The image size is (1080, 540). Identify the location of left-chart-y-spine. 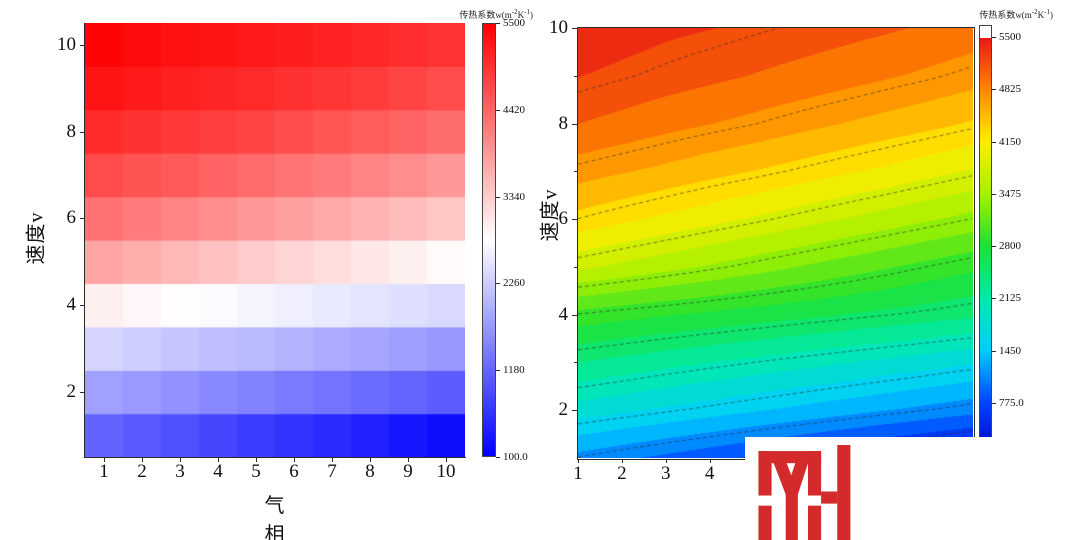
(84, 240).